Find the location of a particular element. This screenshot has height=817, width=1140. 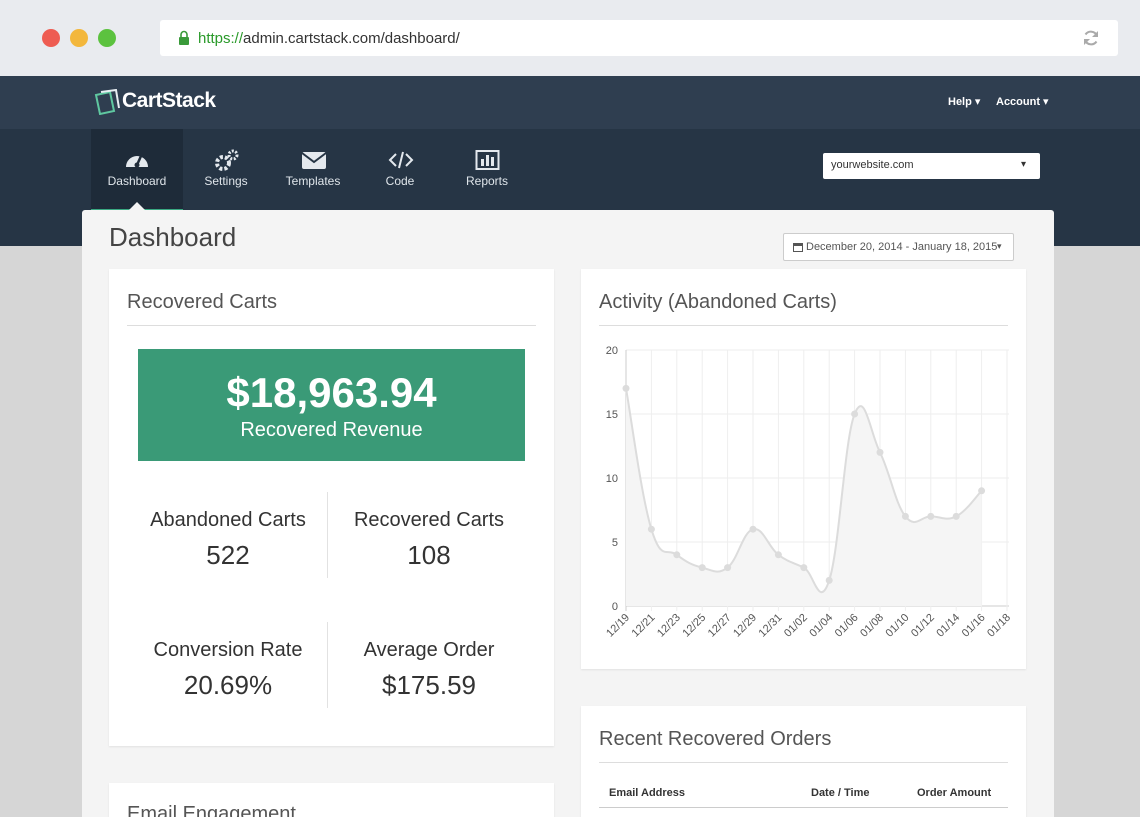

x-tick-label: 12/19 is located at coordinates (618, 626).